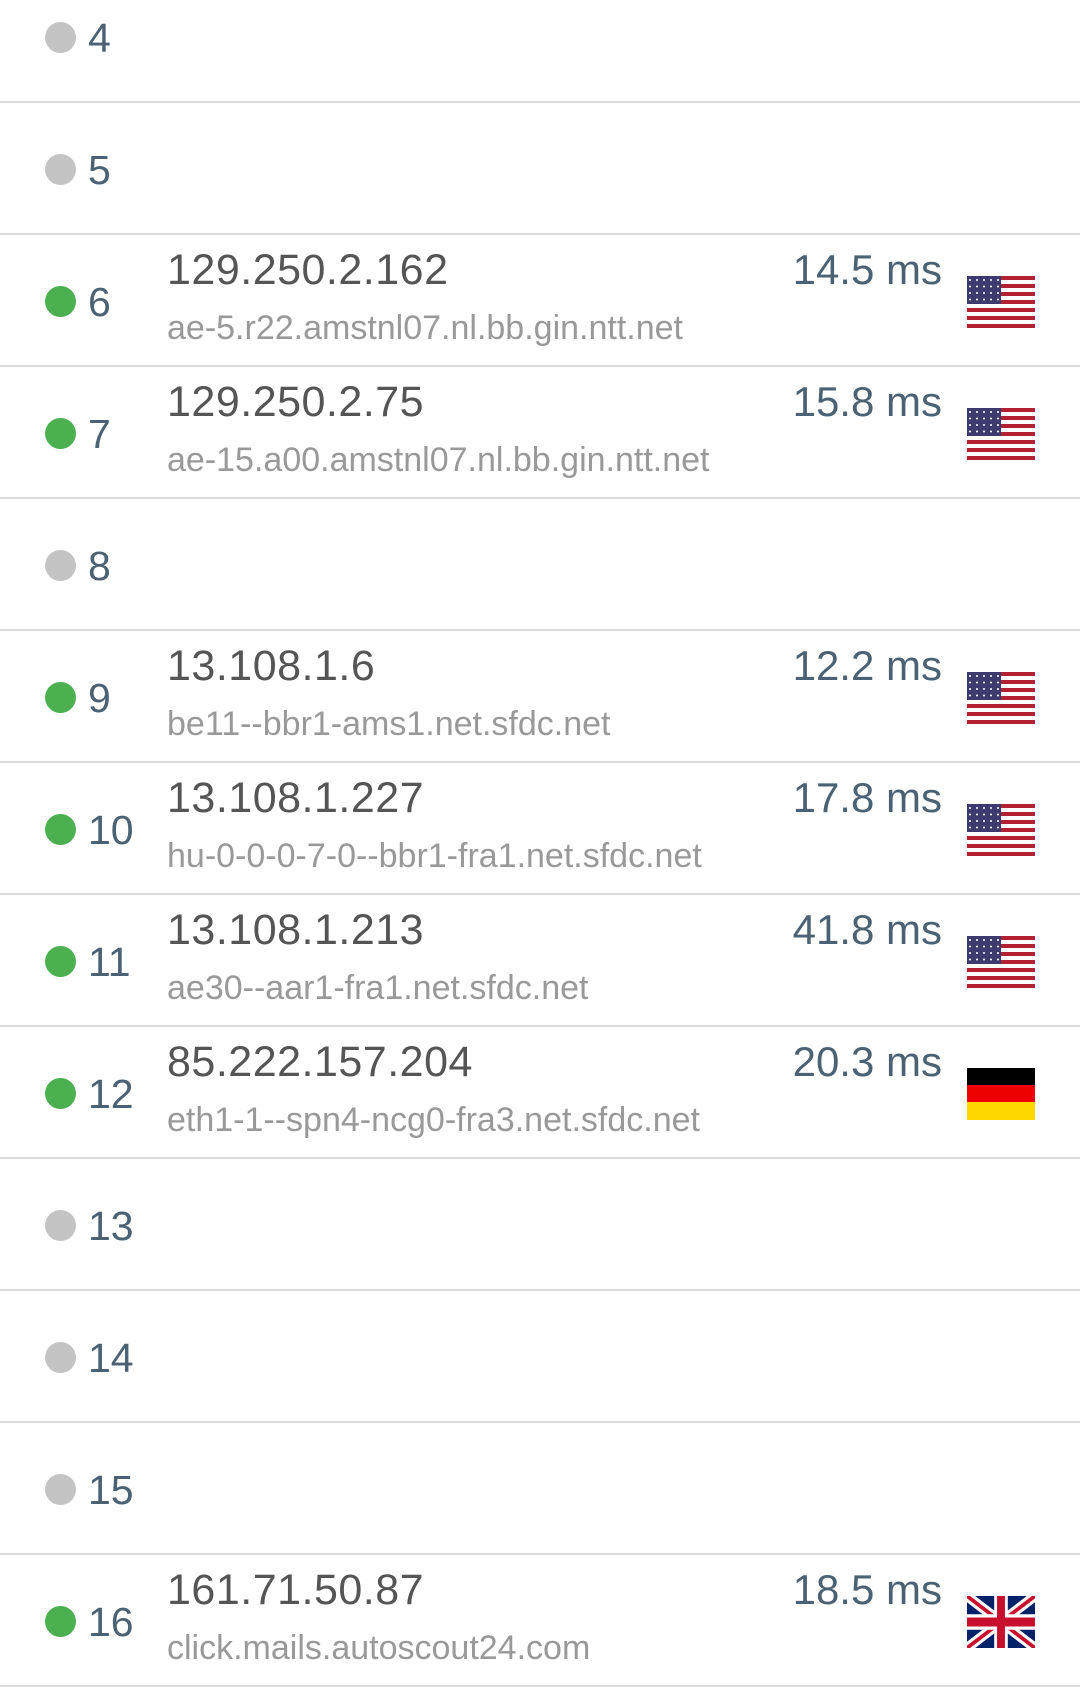  What do you see at coordinates (540, 565) in the screenshot?
I see `hop-row: 8` at bounding box center [540, 565].